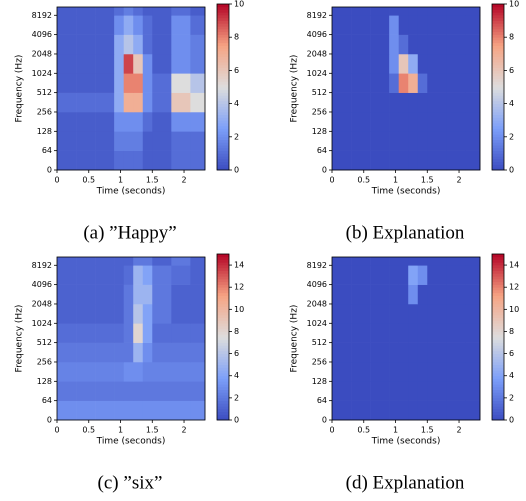 The height and width of the screenshot is (501, 526). I want to click on colorbar-tick-label: 10, so click(514, 309).